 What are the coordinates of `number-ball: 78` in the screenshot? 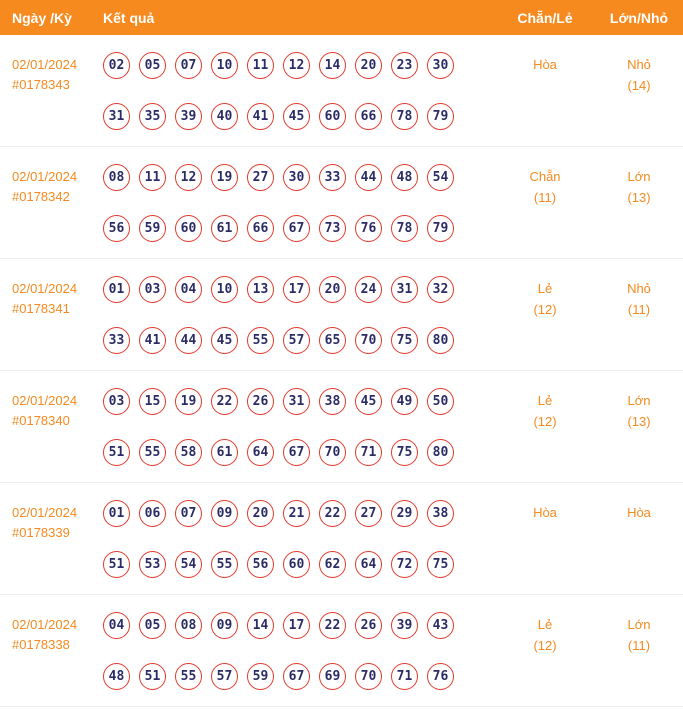 It's located at (404, 228).